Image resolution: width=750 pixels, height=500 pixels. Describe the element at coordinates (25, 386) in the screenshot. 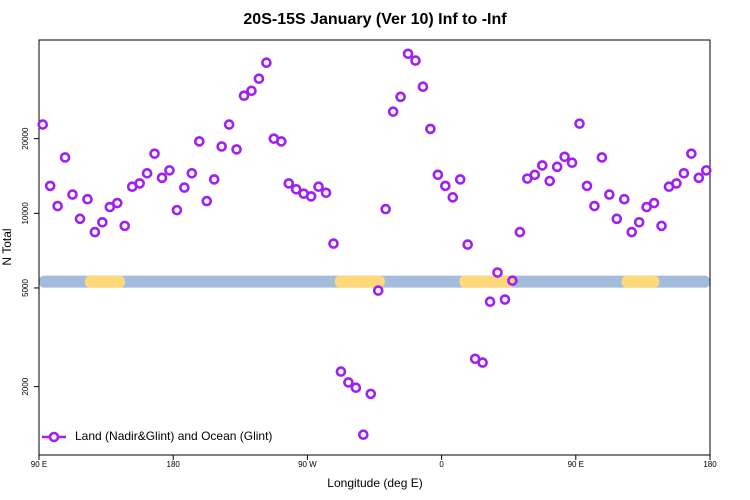

I see `y-tick-label: 2000` at that location.